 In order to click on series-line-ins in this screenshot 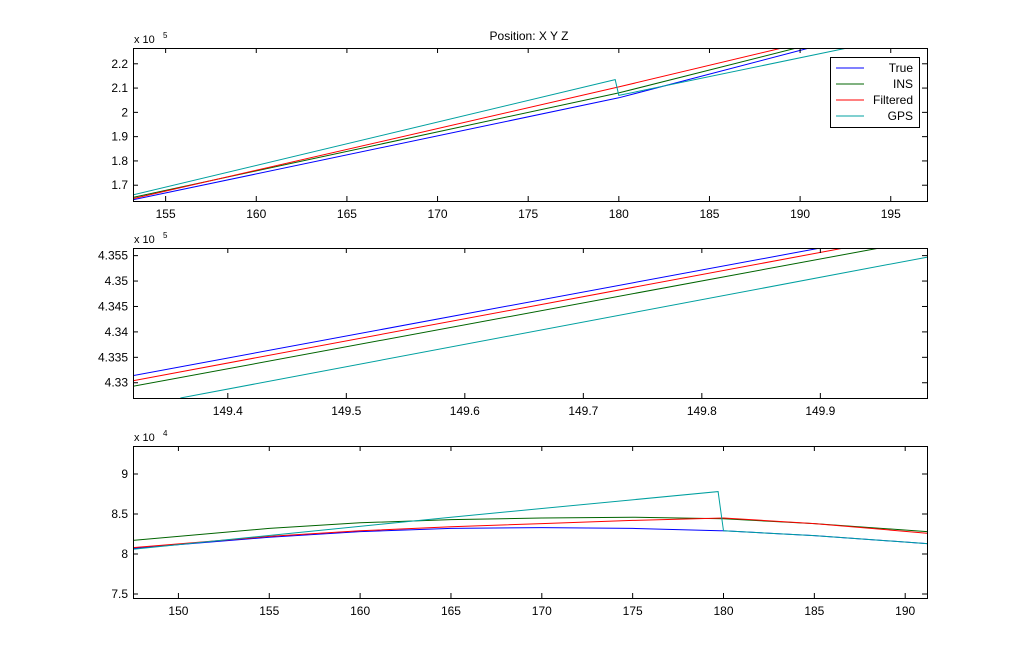, I will do `click(465, 123)`.